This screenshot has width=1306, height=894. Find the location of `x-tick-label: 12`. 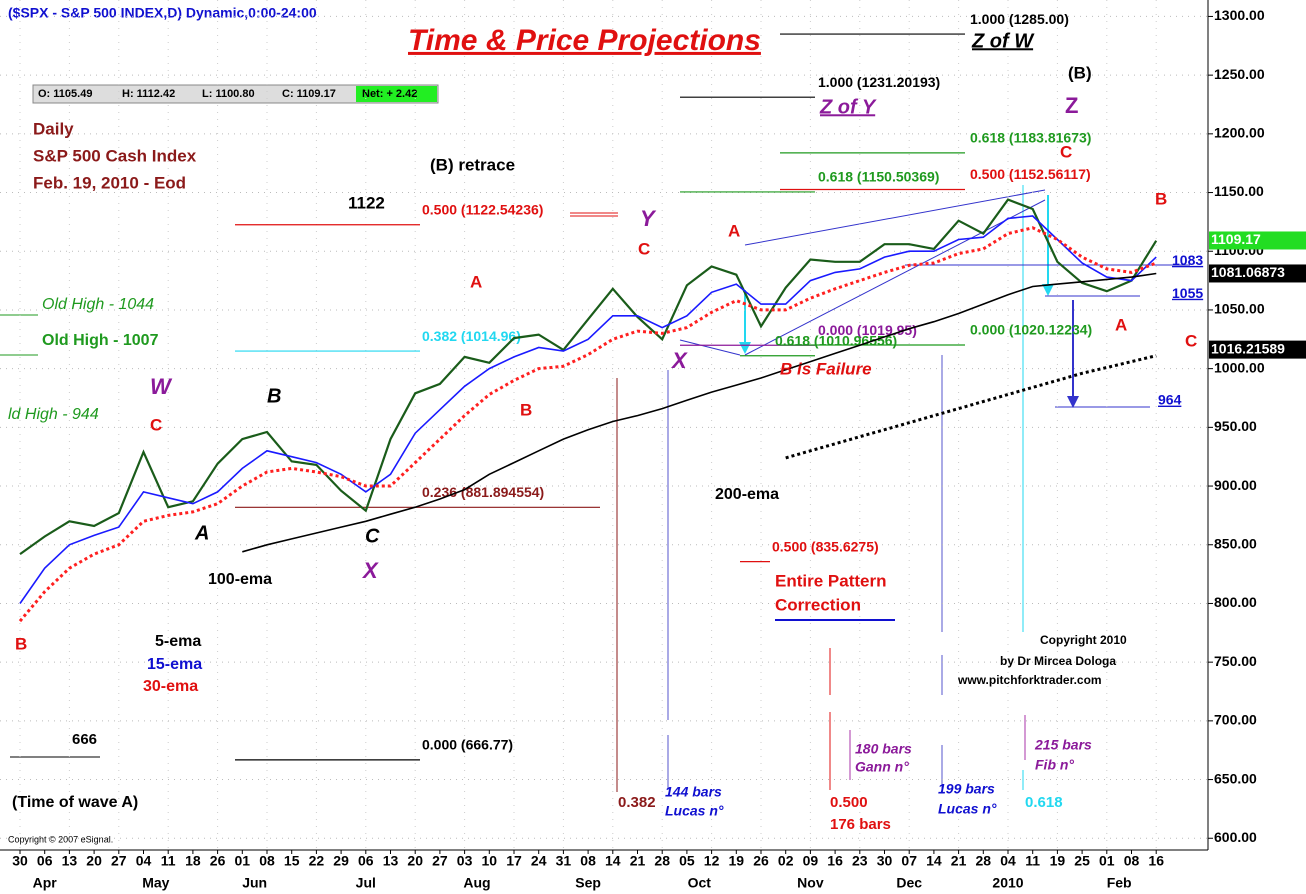

x-tick-label: 12 is located at coordinates (712, 861).